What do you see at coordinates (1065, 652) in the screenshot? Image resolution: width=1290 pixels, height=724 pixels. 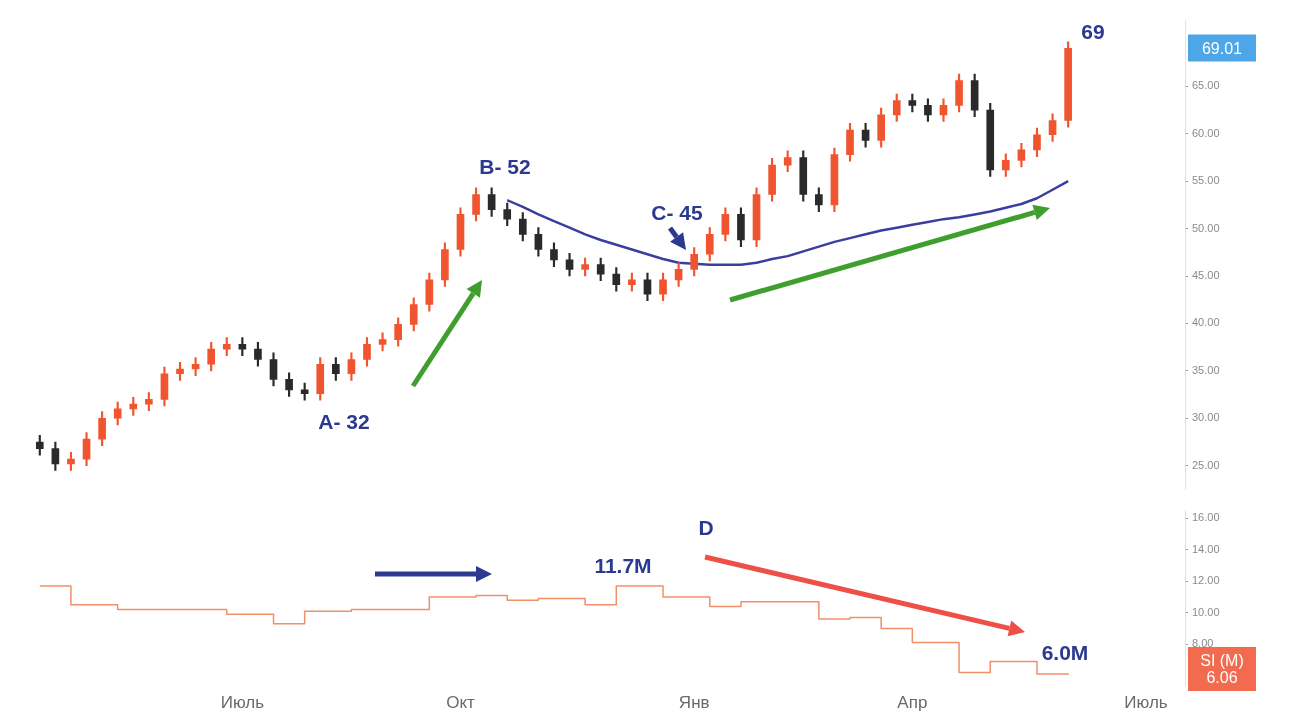 I see `annotation: 6.0M` at bounding box center [1065, 652].